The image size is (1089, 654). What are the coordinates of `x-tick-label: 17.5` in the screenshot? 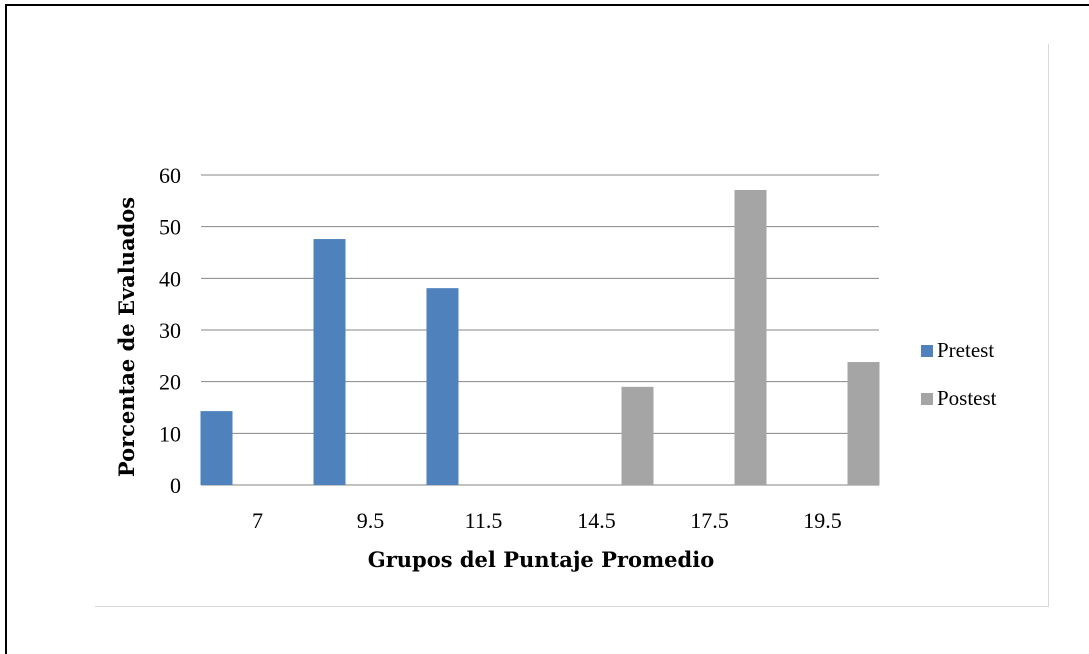 It's located at (709, 520).